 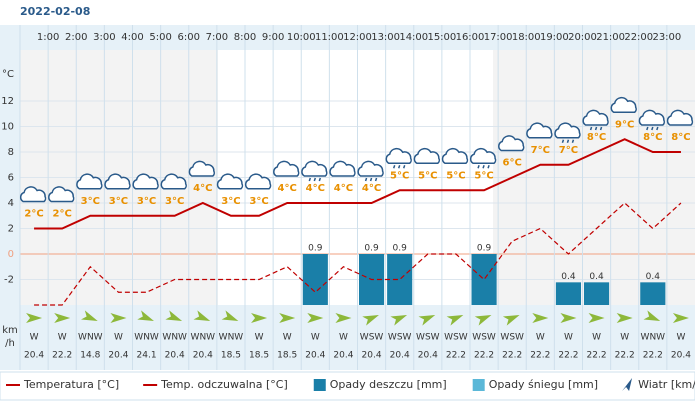 What do you see at coordinates (189, 37) in the screenshot?
I see `x-tick-label: 6:00` at bounding box center [189, 37].